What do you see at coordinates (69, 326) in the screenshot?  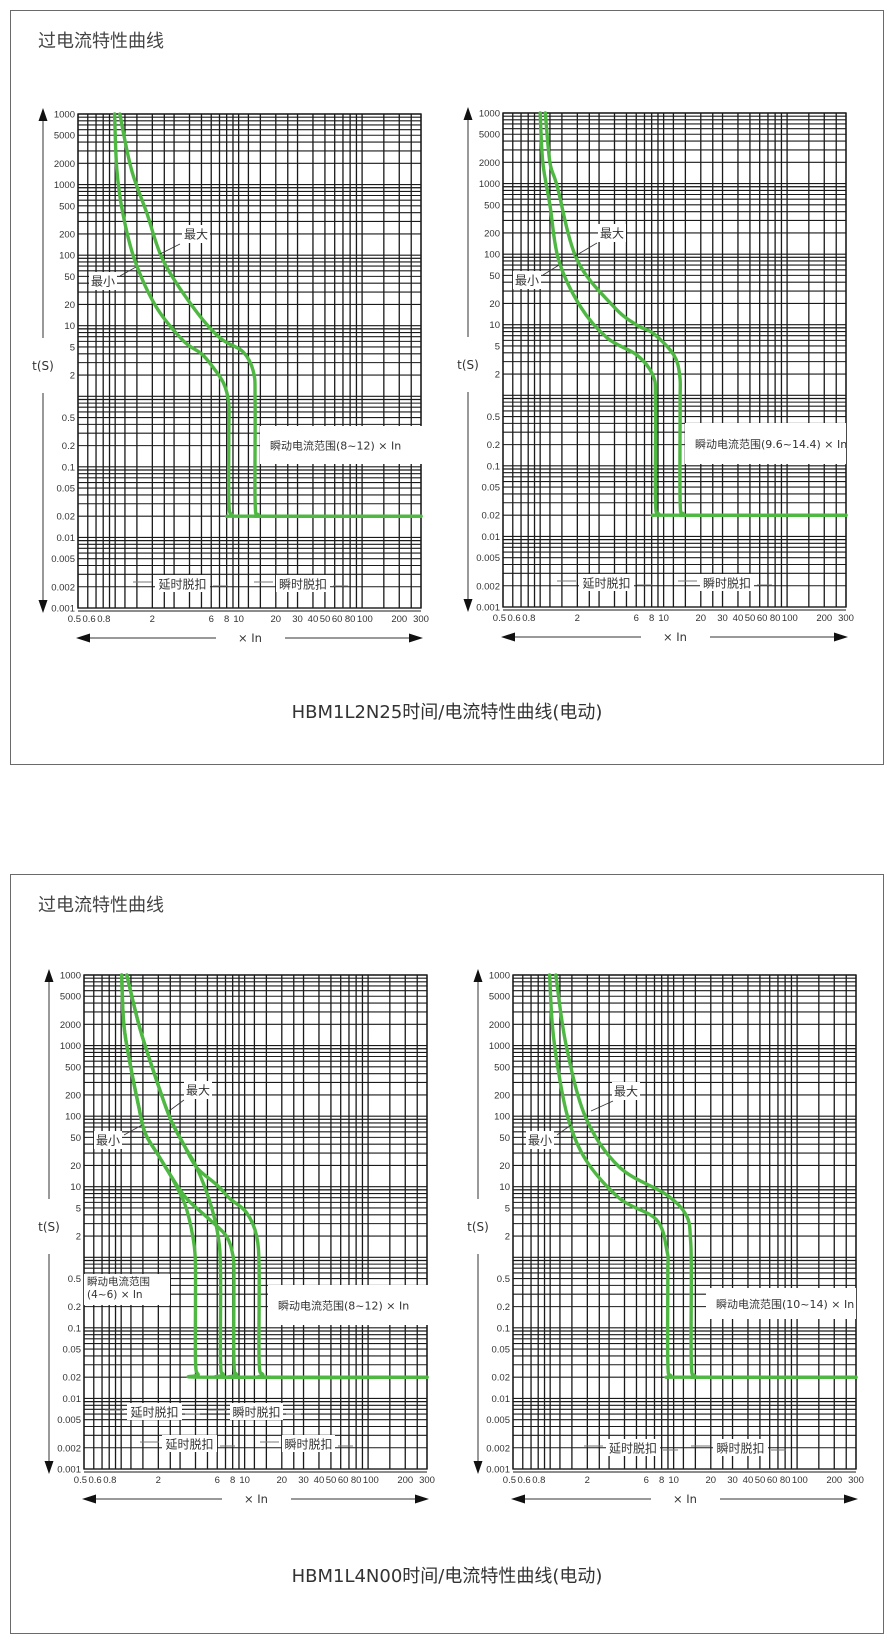 I see `y-tick-label: 10` at bounding box center [69, 326].